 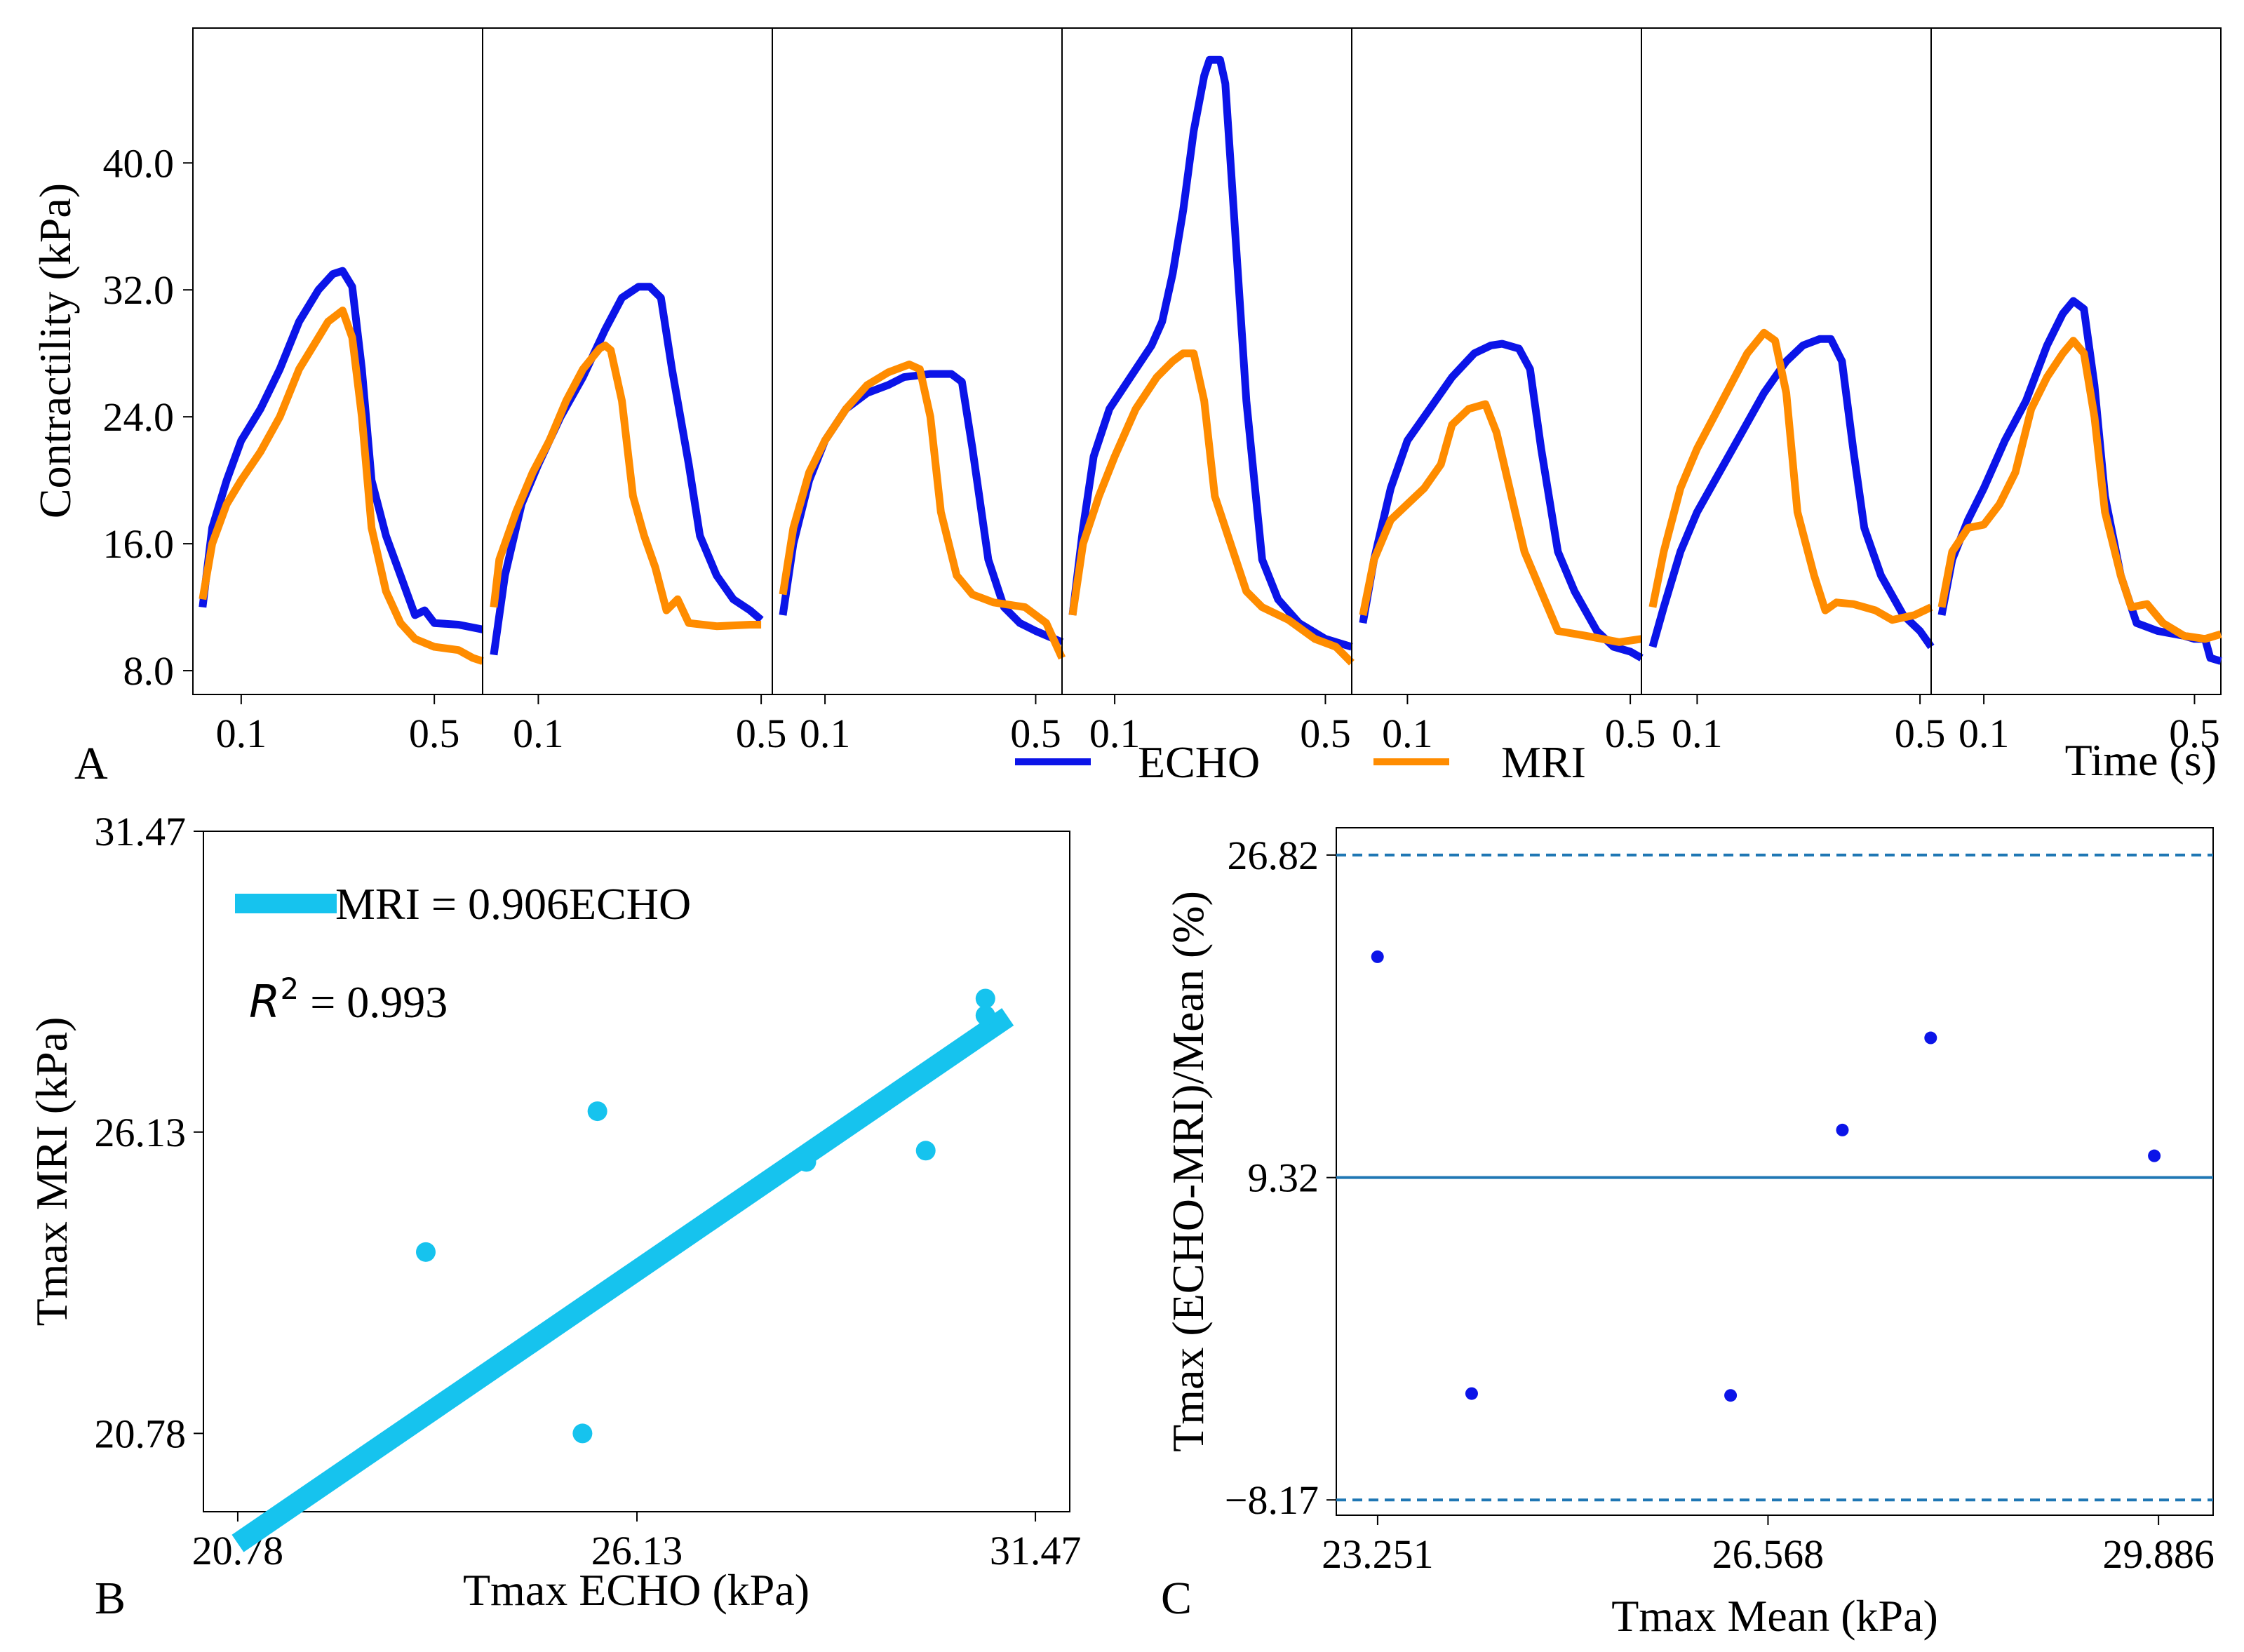 What do you see at coordinates (1273, 855) in the screenshot?
I see `y-tick-label: 26.82` at bounding box center [1273, 855].